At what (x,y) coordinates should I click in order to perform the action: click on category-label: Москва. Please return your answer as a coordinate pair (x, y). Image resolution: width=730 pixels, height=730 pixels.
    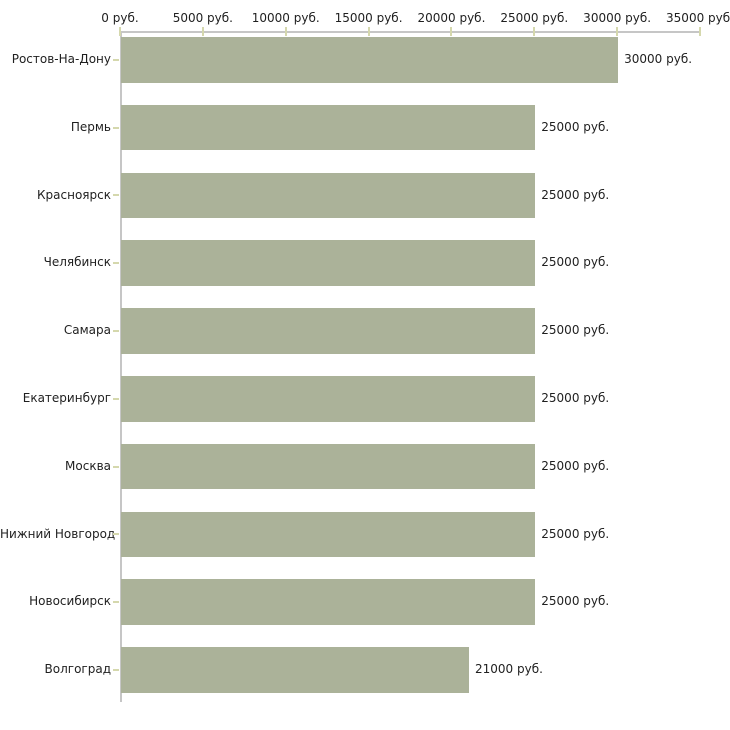
    Looking at the image, I should click on (88, 465).